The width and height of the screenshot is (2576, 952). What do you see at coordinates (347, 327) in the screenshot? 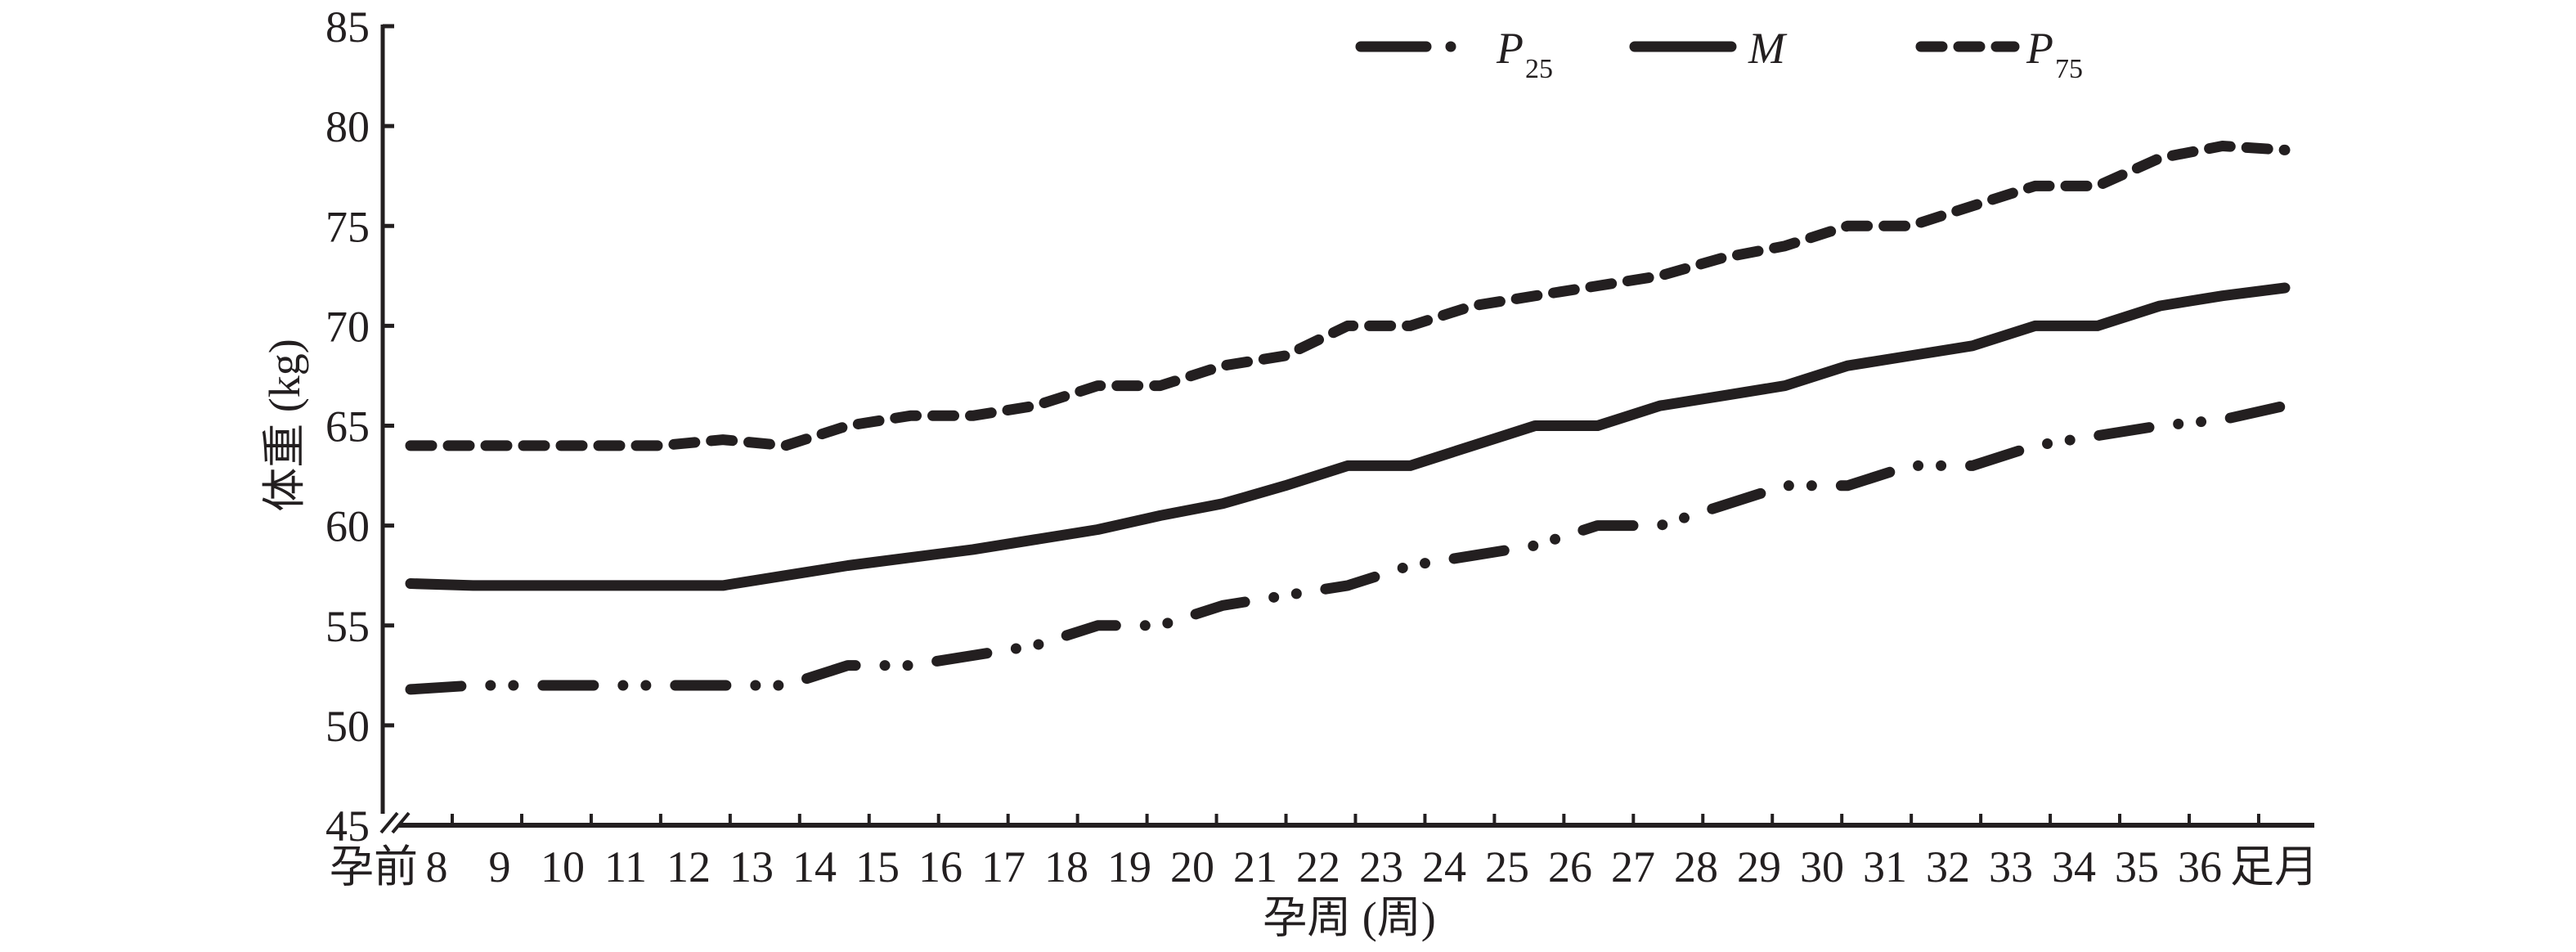
I see `y-tick-label: 70` at bounding box center [347, 327].